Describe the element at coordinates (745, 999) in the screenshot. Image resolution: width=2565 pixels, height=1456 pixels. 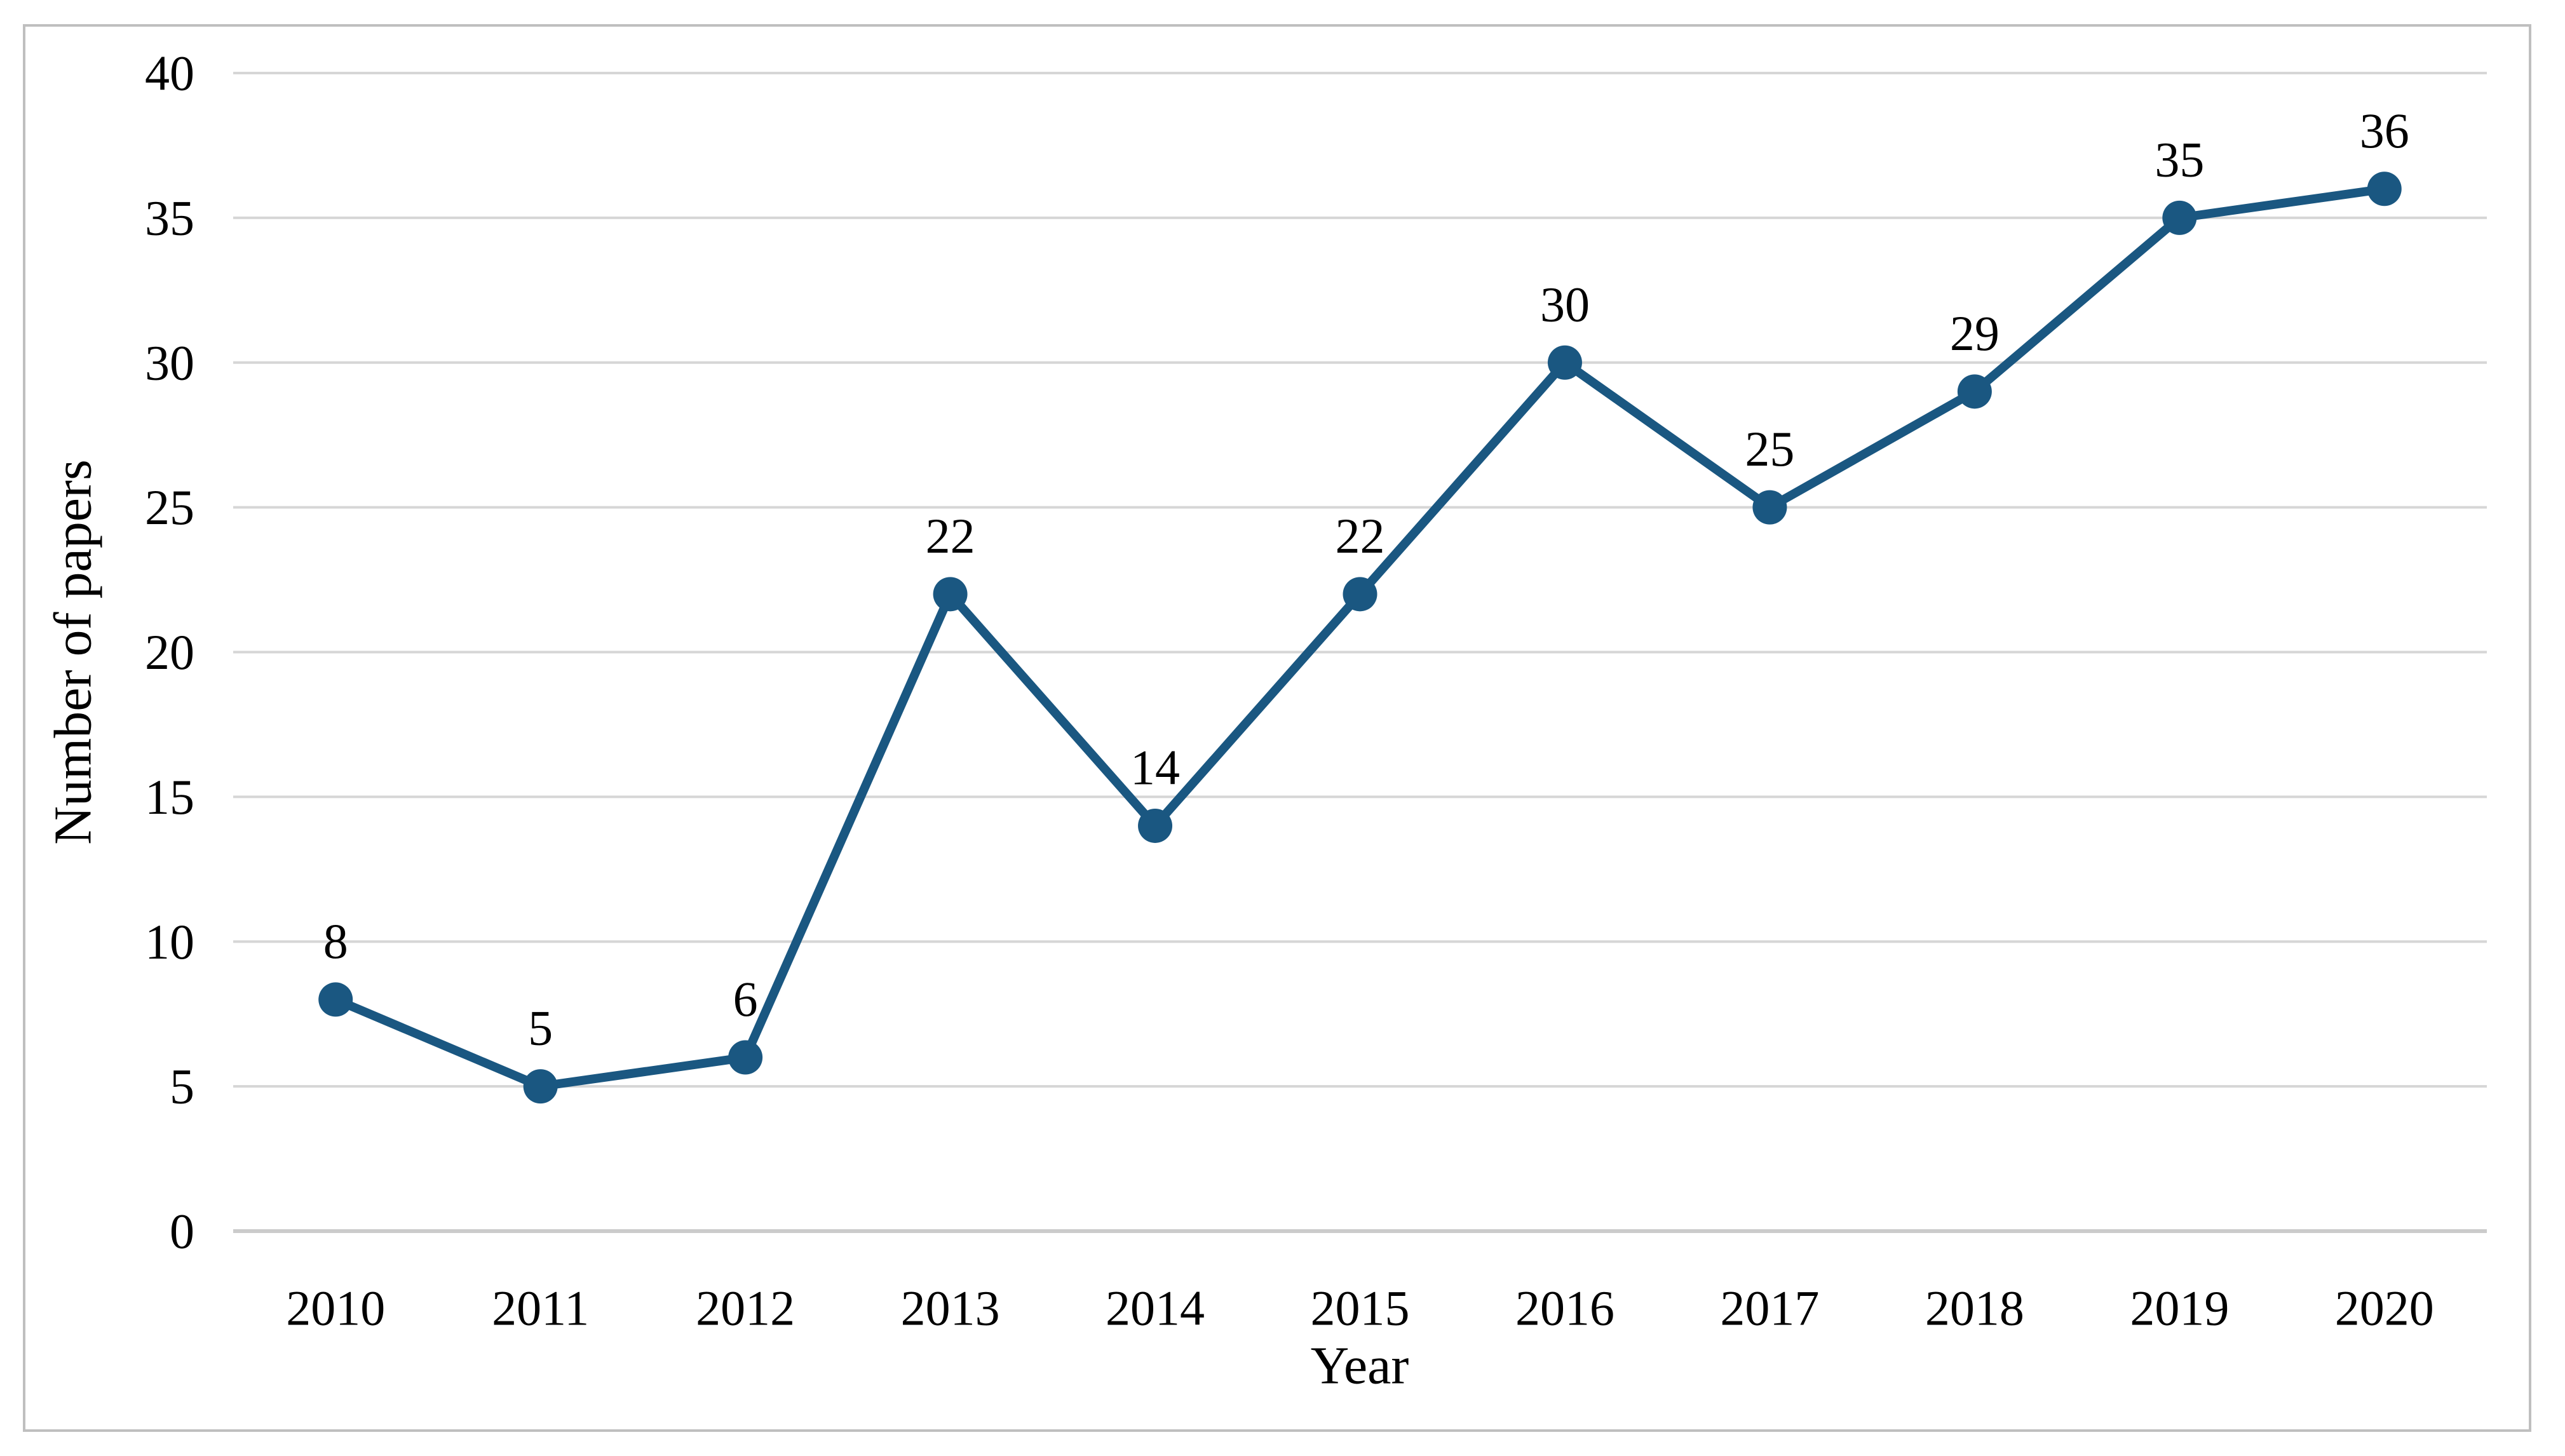
I see `data-point-label: 6` at that location.